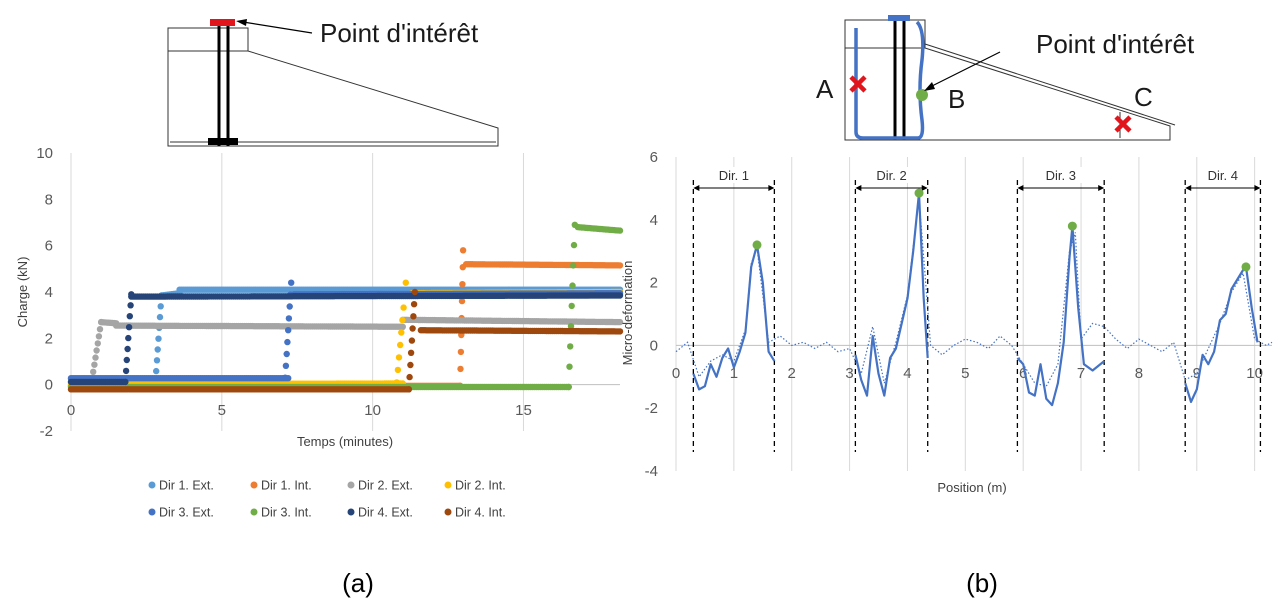  I want to click on y-tick-label: 4, so click(654, 220).